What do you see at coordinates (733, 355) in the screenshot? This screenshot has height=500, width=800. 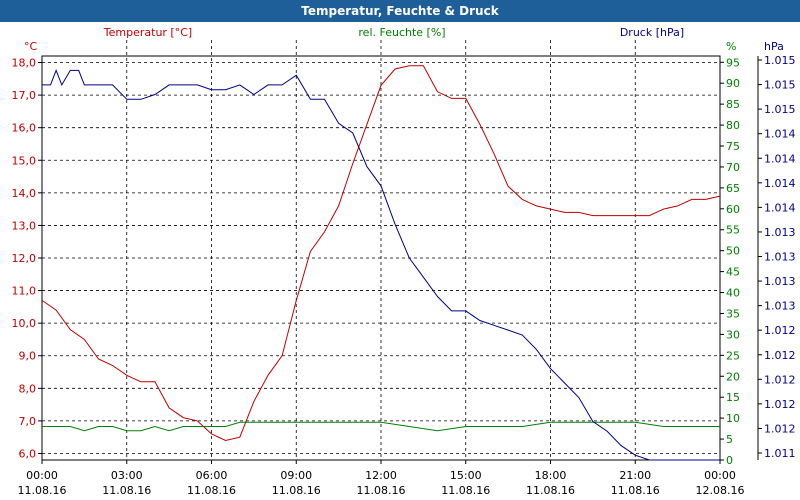 I see `humidity-tick-label: 25` at bounding box center [733, 355].